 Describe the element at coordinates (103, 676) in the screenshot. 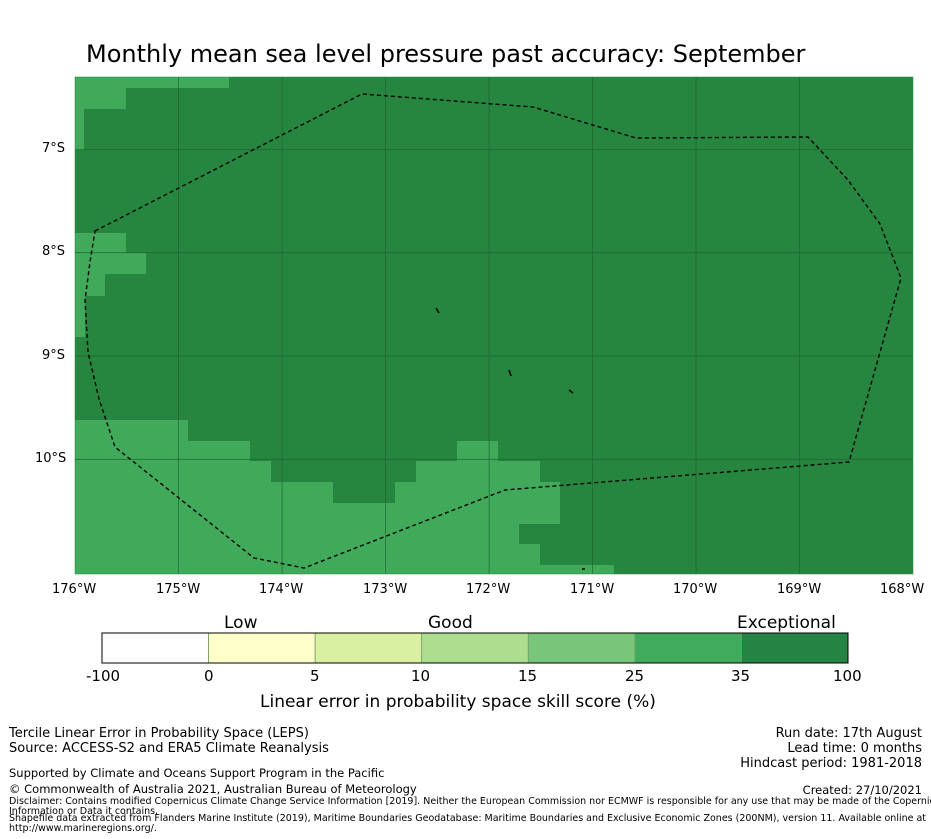

I see `colorbar-tick-label: -100` at that location.